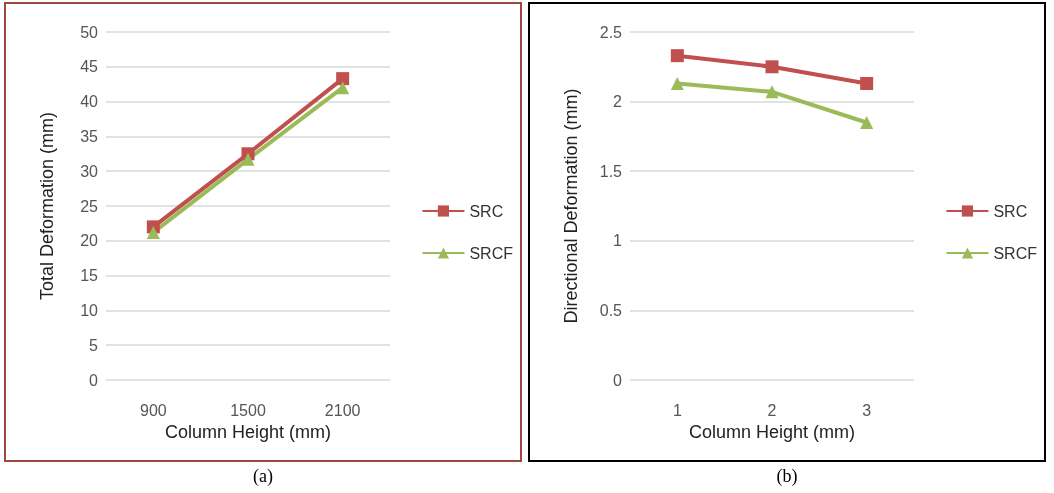 The image size is (1054, 493). Describe the element at coordinates (89, 206) in the screenshot. I see `y-tick-label: 25` at that location.